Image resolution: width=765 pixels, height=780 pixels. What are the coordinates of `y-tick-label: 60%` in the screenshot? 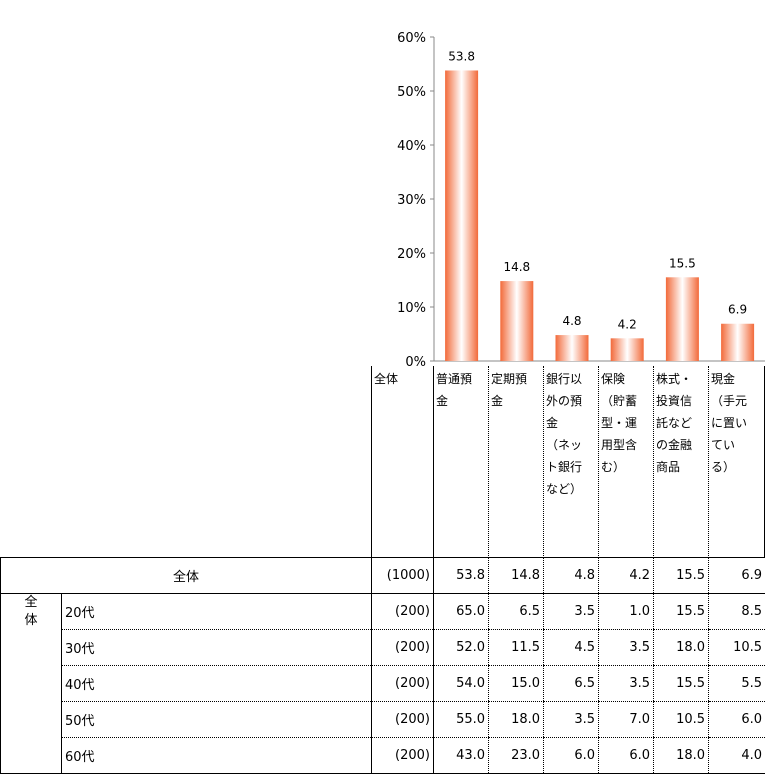 It's located at (411, 38).